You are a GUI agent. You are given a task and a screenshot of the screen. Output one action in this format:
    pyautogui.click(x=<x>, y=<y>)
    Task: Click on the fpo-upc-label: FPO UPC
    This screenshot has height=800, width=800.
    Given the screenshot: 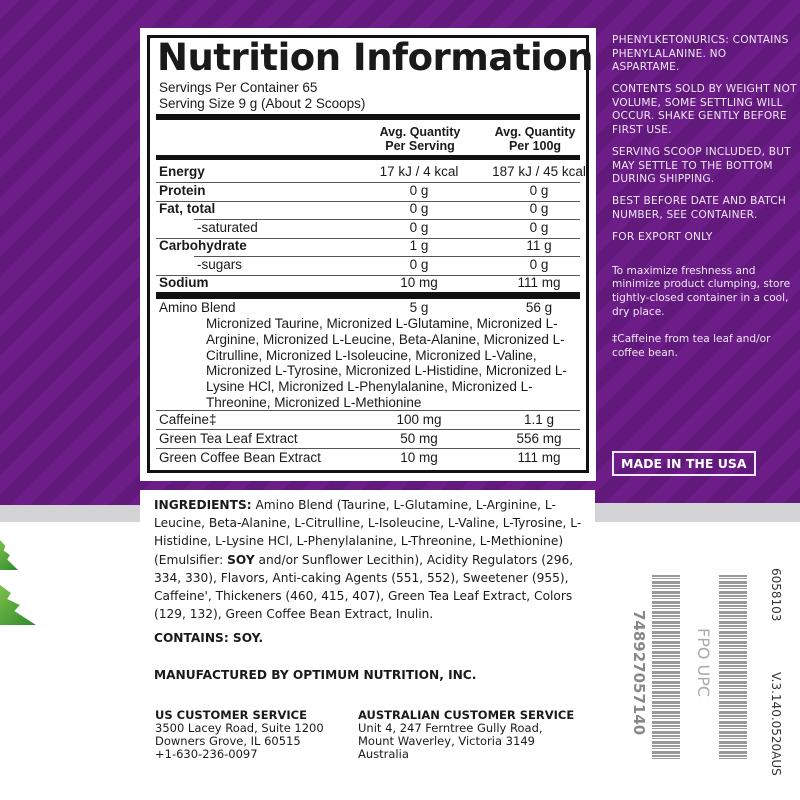 What is the action you would take?
    pyautogui.click(x=703, y=663)
    